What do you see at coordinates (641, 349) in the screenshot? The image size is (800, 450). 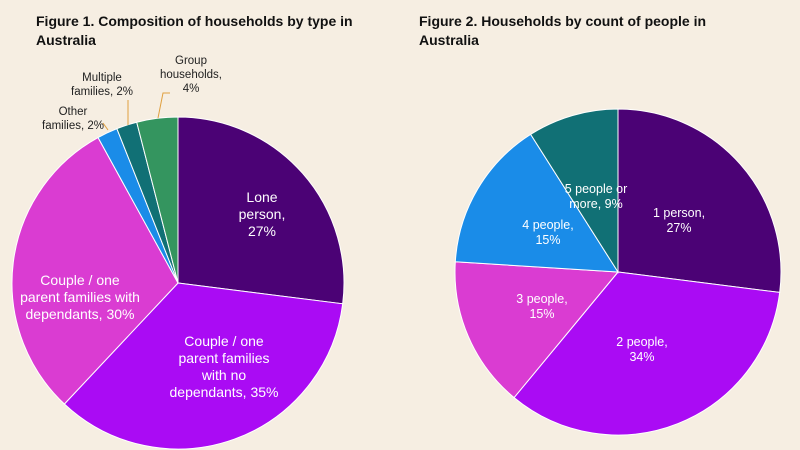 I see `pie-2-label-2: 2 people, 34%` at bounding box center [641, 349].